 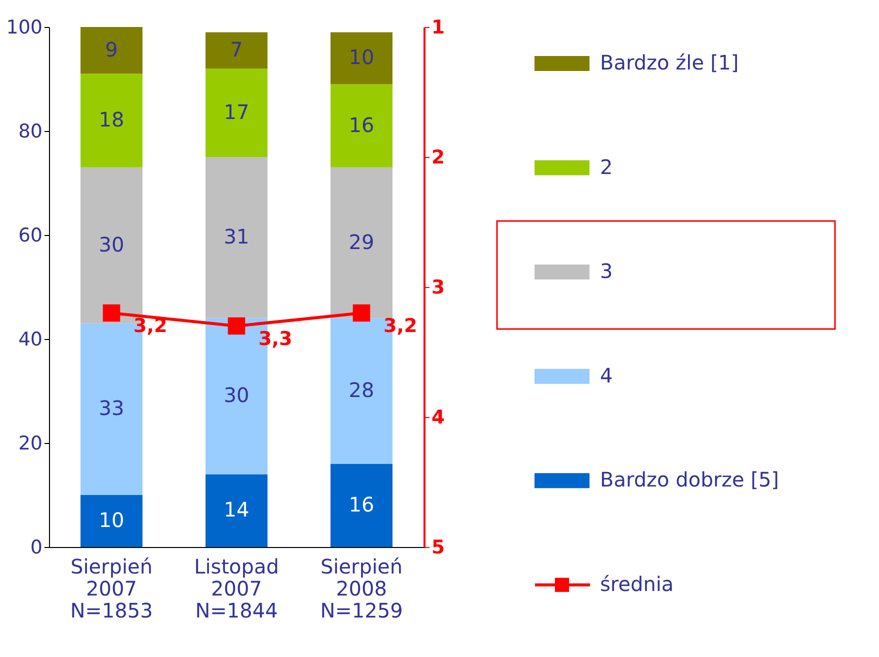 I want to click on y2-tick-label: 4, so click(x=438, y=417).